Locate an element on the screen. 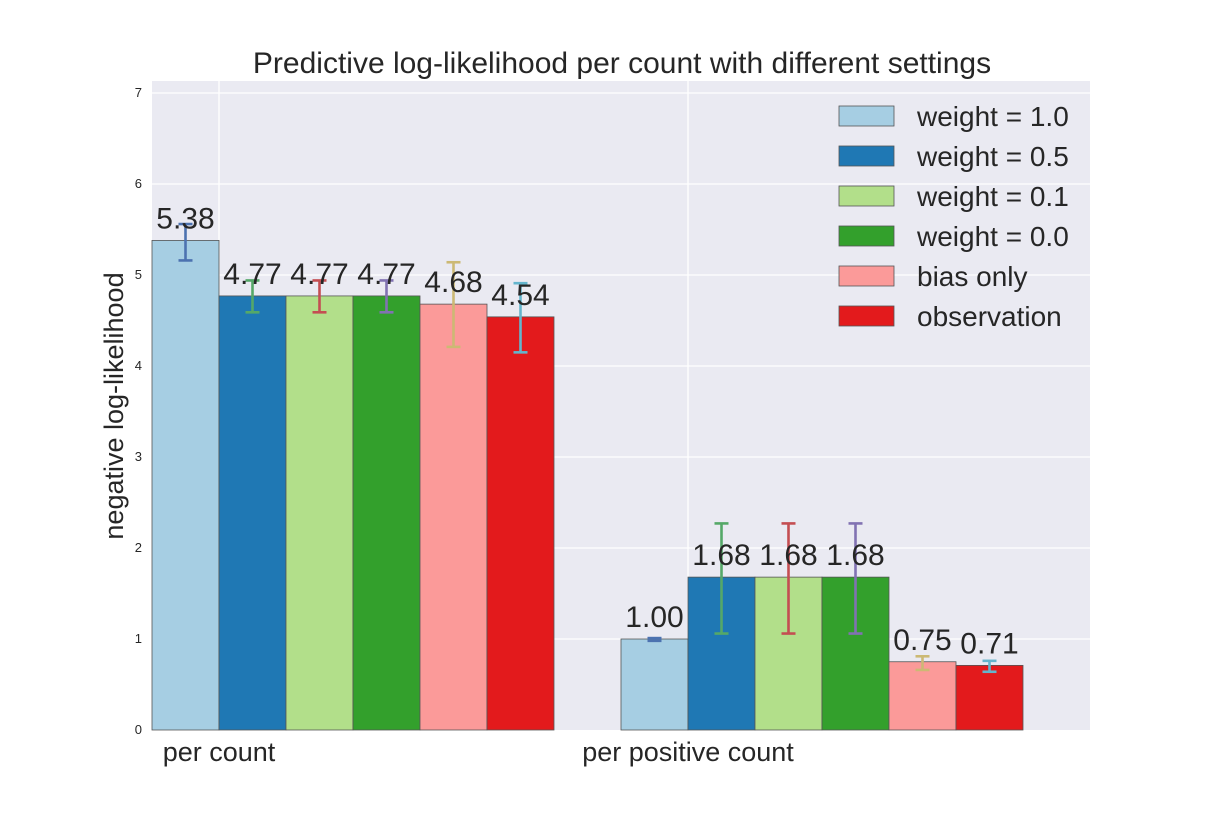  y-tick-label: 5 is located at coordinates (138, 274).